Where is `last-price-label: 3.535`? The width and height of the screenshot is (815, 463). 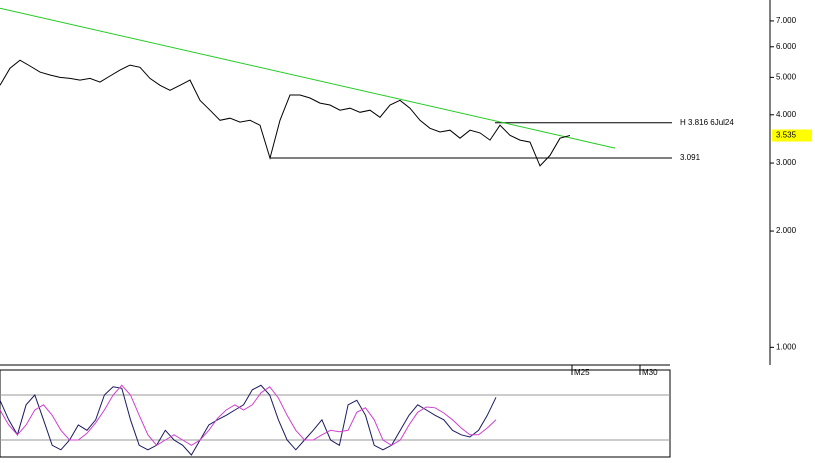
last-price-label: 3.535 is located at coordinates (786, 135).